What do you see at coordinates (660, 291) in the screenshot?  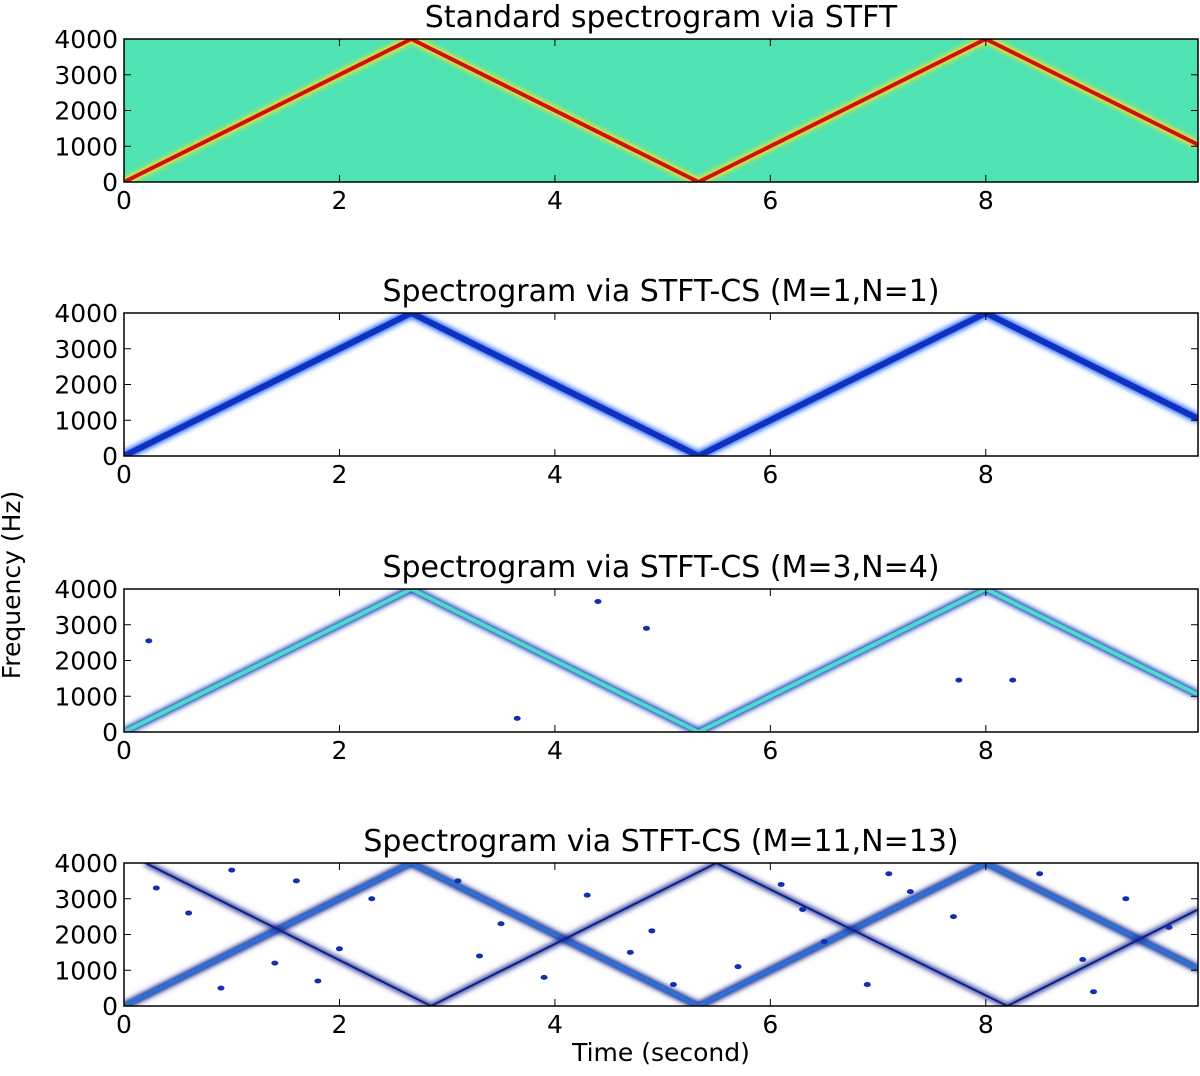 I see `chart-title: Spectrogram via STFT-CS (M=1,N=1)` at bounding box center [660, 291].